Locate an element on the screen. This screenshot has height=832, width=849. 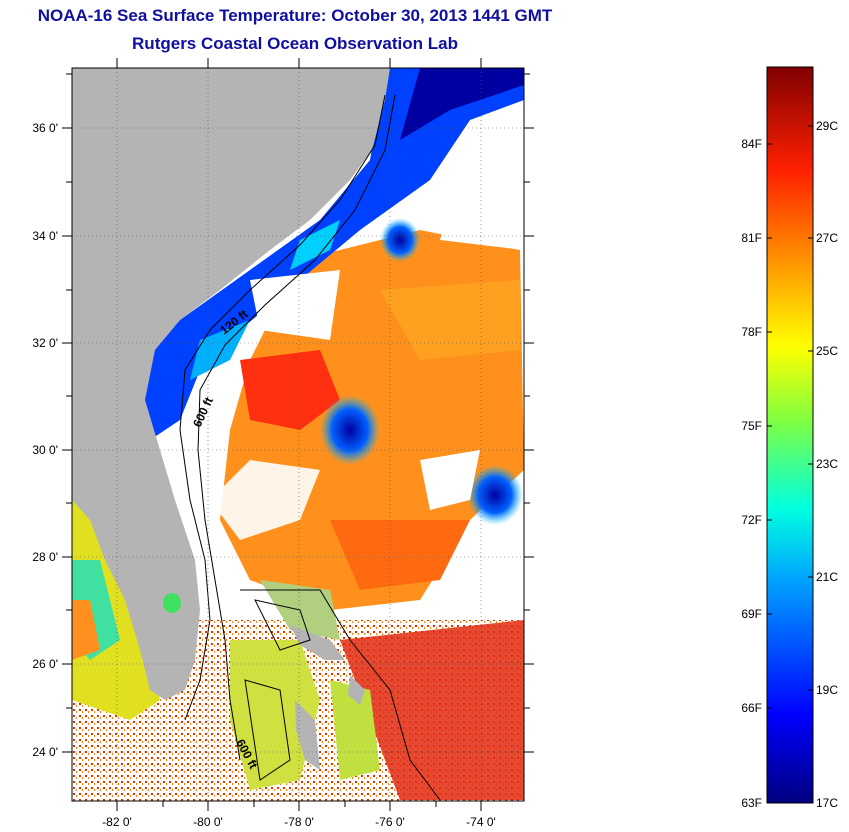
colorbar-c-label: 25C is located at coordinates (827, 351).